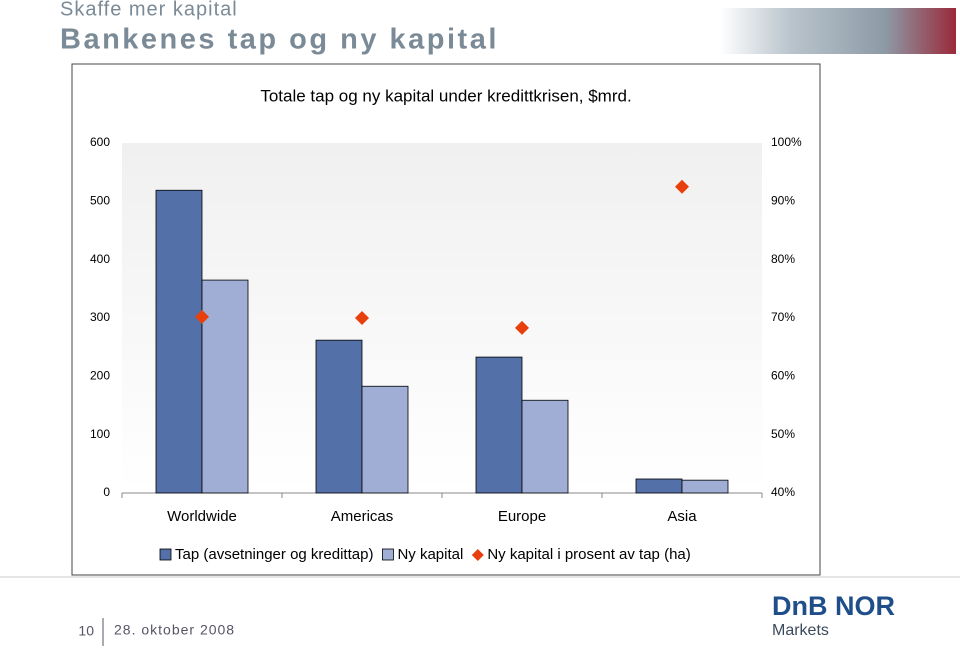  Describe the element at coordinates (100, 434) in the screenshot. I see `y-tick-label: 100` at that location.